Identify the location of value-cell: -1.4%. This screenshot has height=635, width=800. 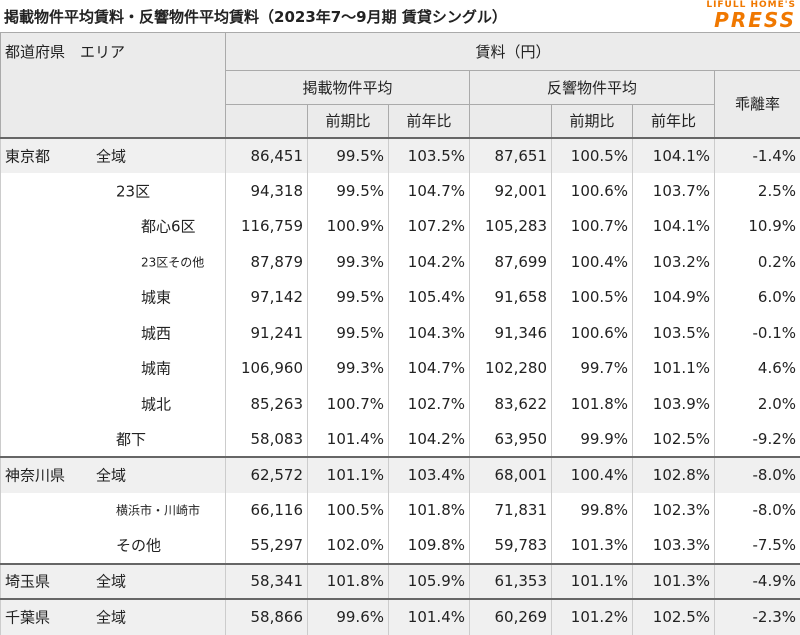
(757, 156).